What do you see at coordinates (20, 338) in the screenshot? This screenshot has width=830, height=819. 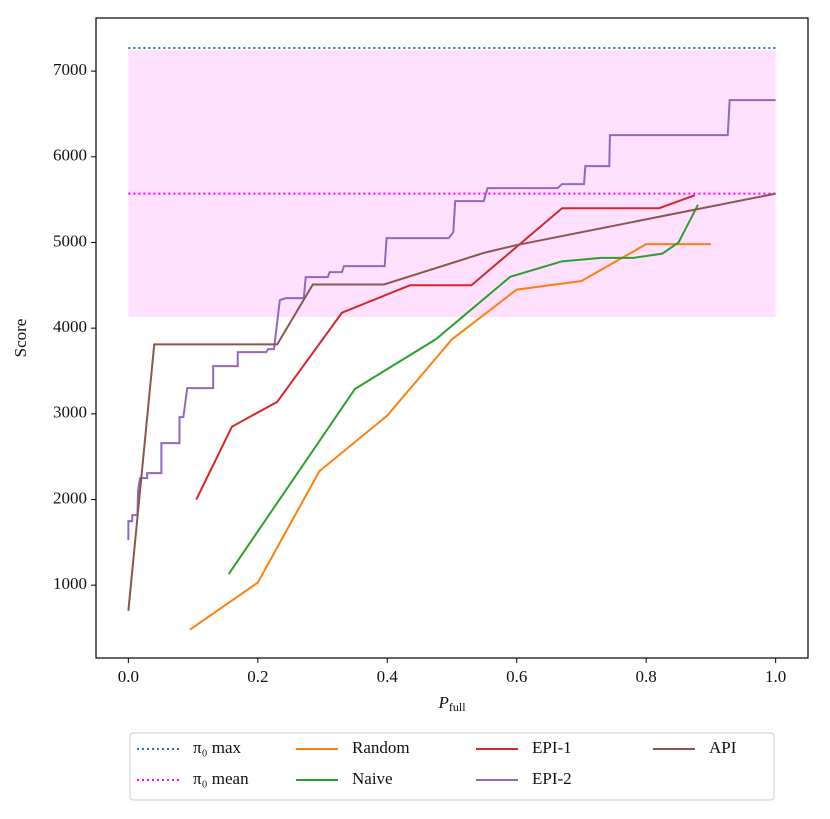 I see `y-axis-label: Score` at bounding box center [20, 338].